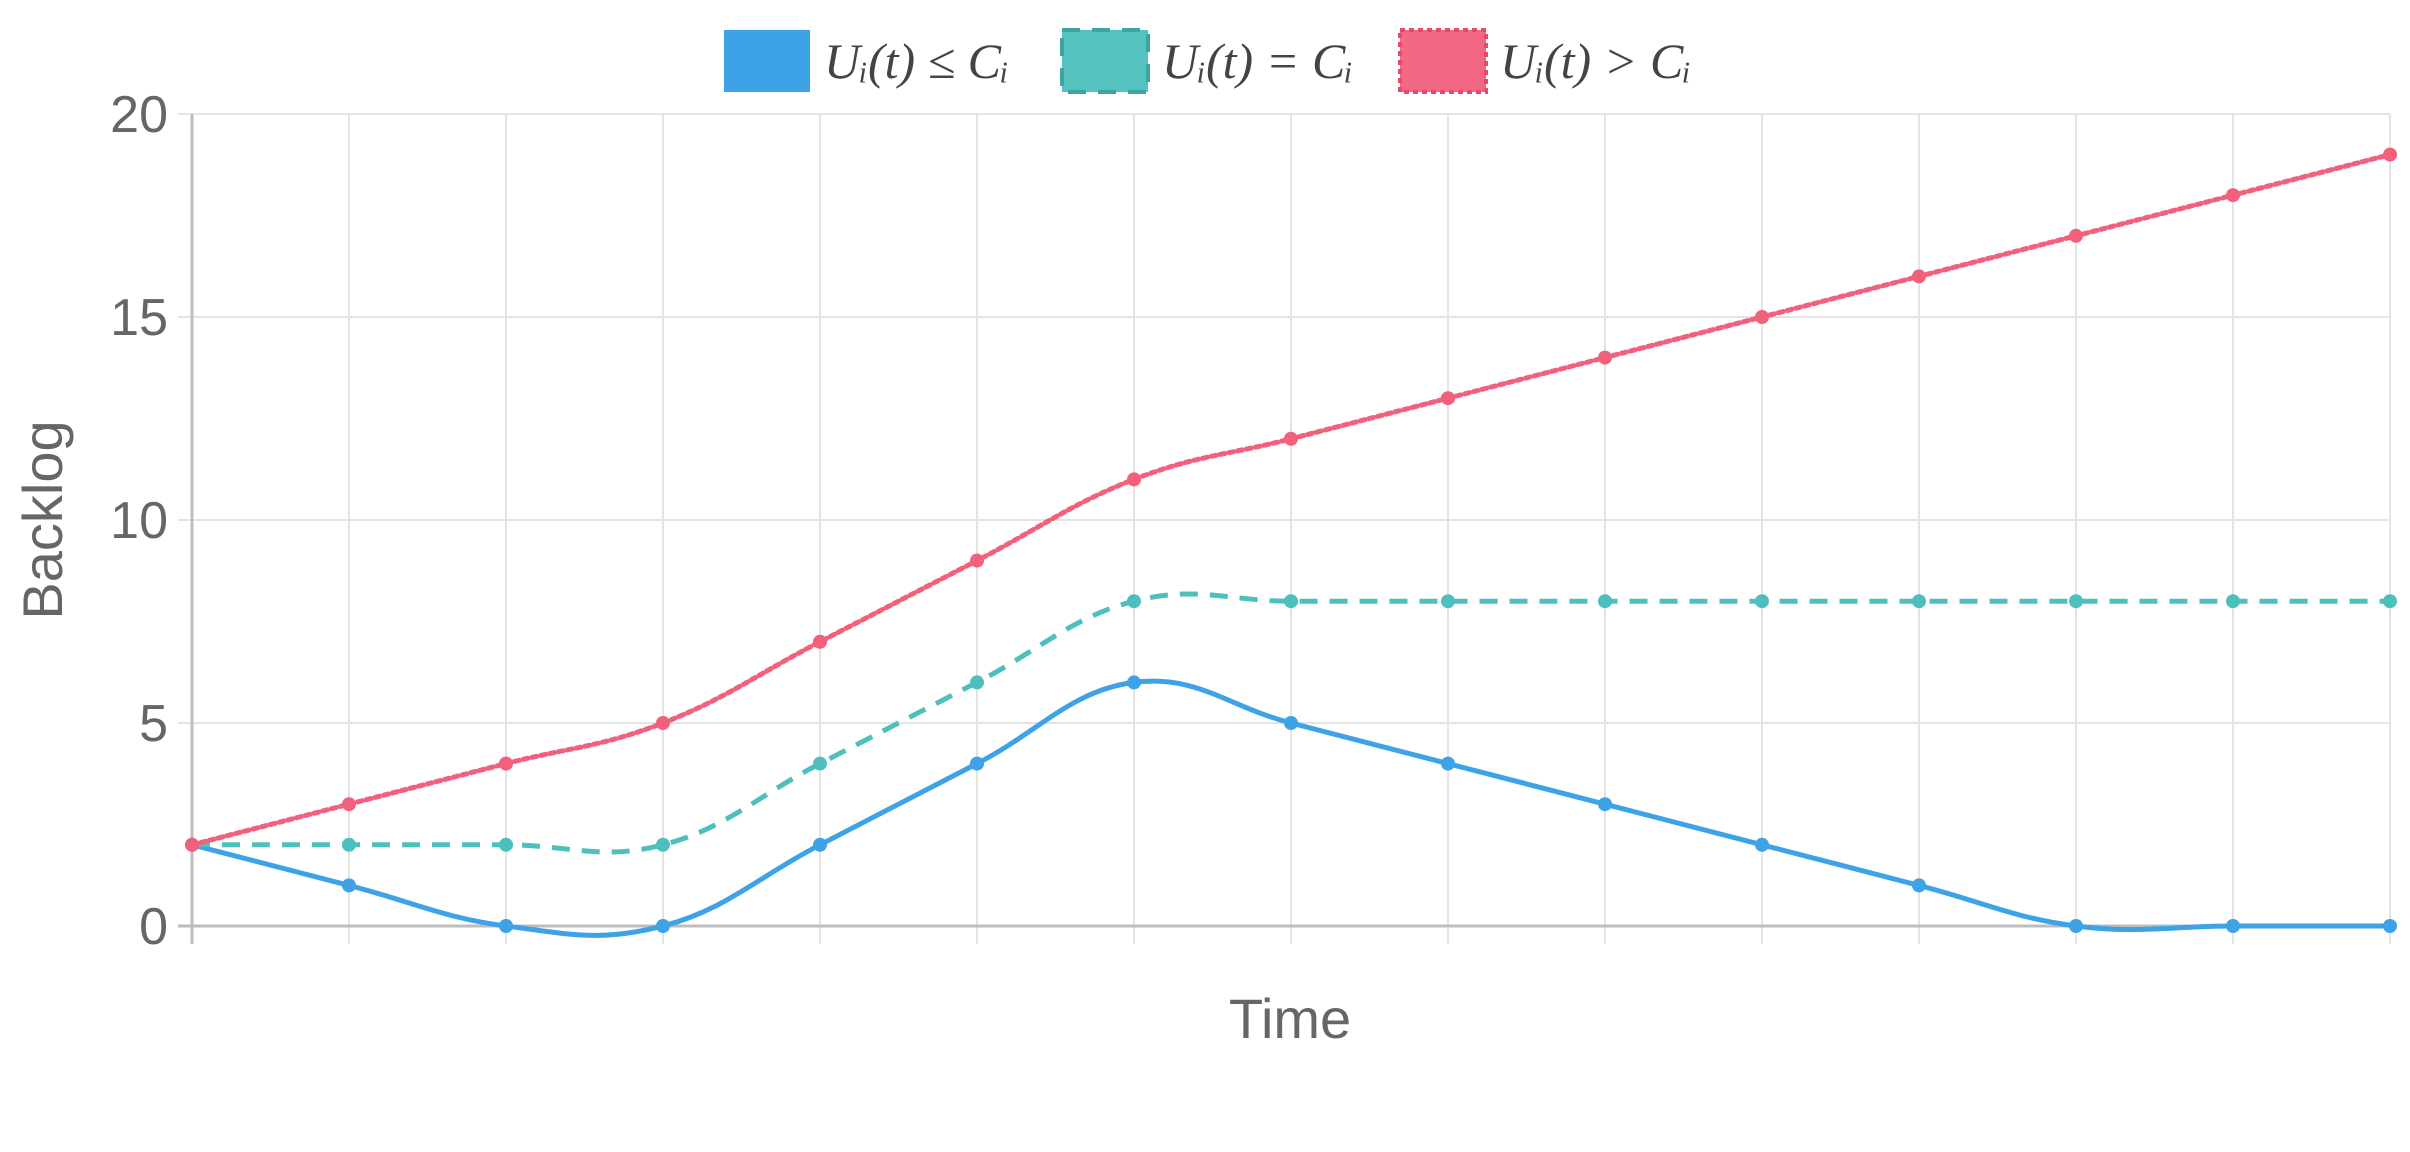  Describe the element at coordinates (153, 724) in the screenshot. I see `y-tick-label: 5` at that location.